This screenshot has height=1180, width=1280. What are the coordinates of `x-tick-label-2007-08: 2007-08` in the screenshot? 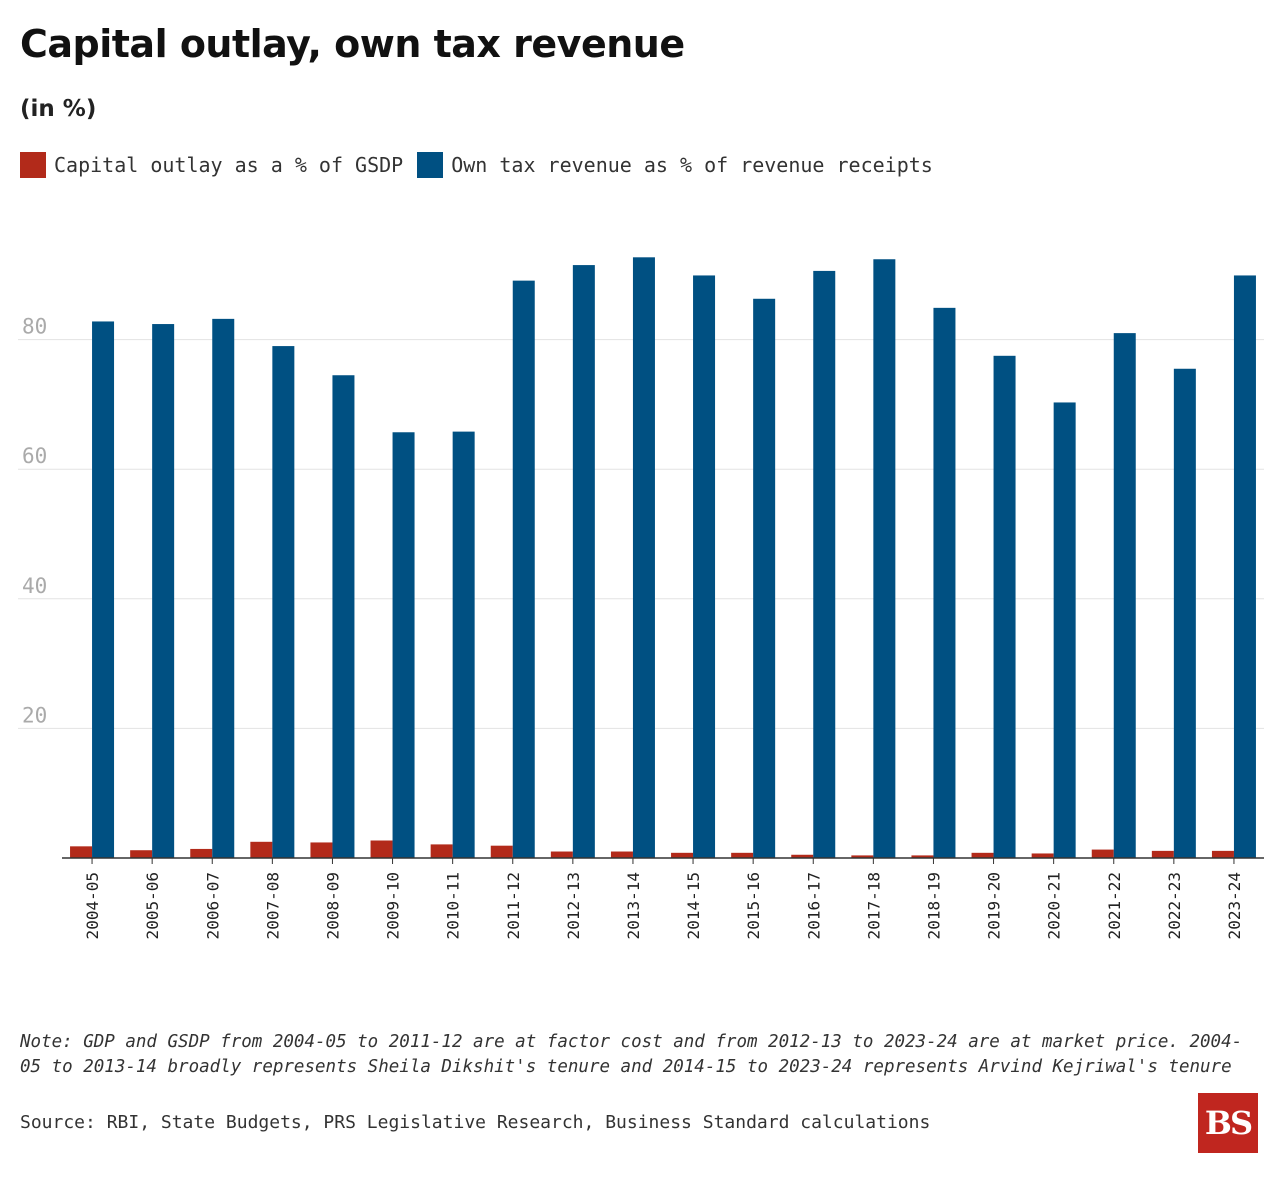 It's located at (272, 905).